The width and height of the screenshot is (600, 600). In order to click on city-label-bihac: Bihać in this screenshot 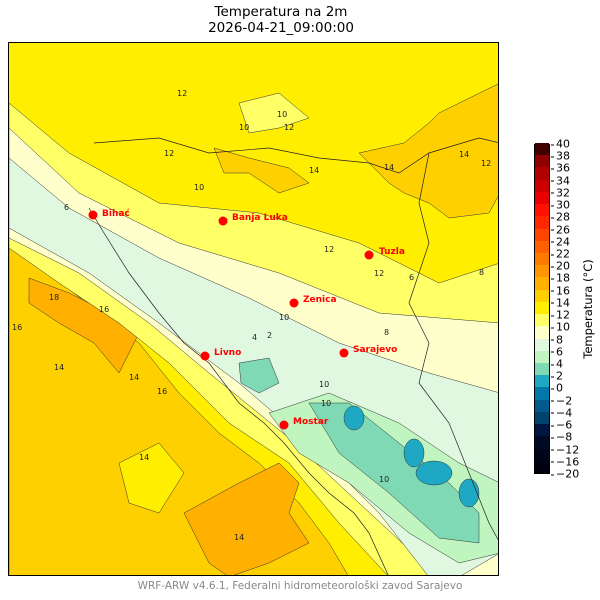, I will do `click(116, 214)`.